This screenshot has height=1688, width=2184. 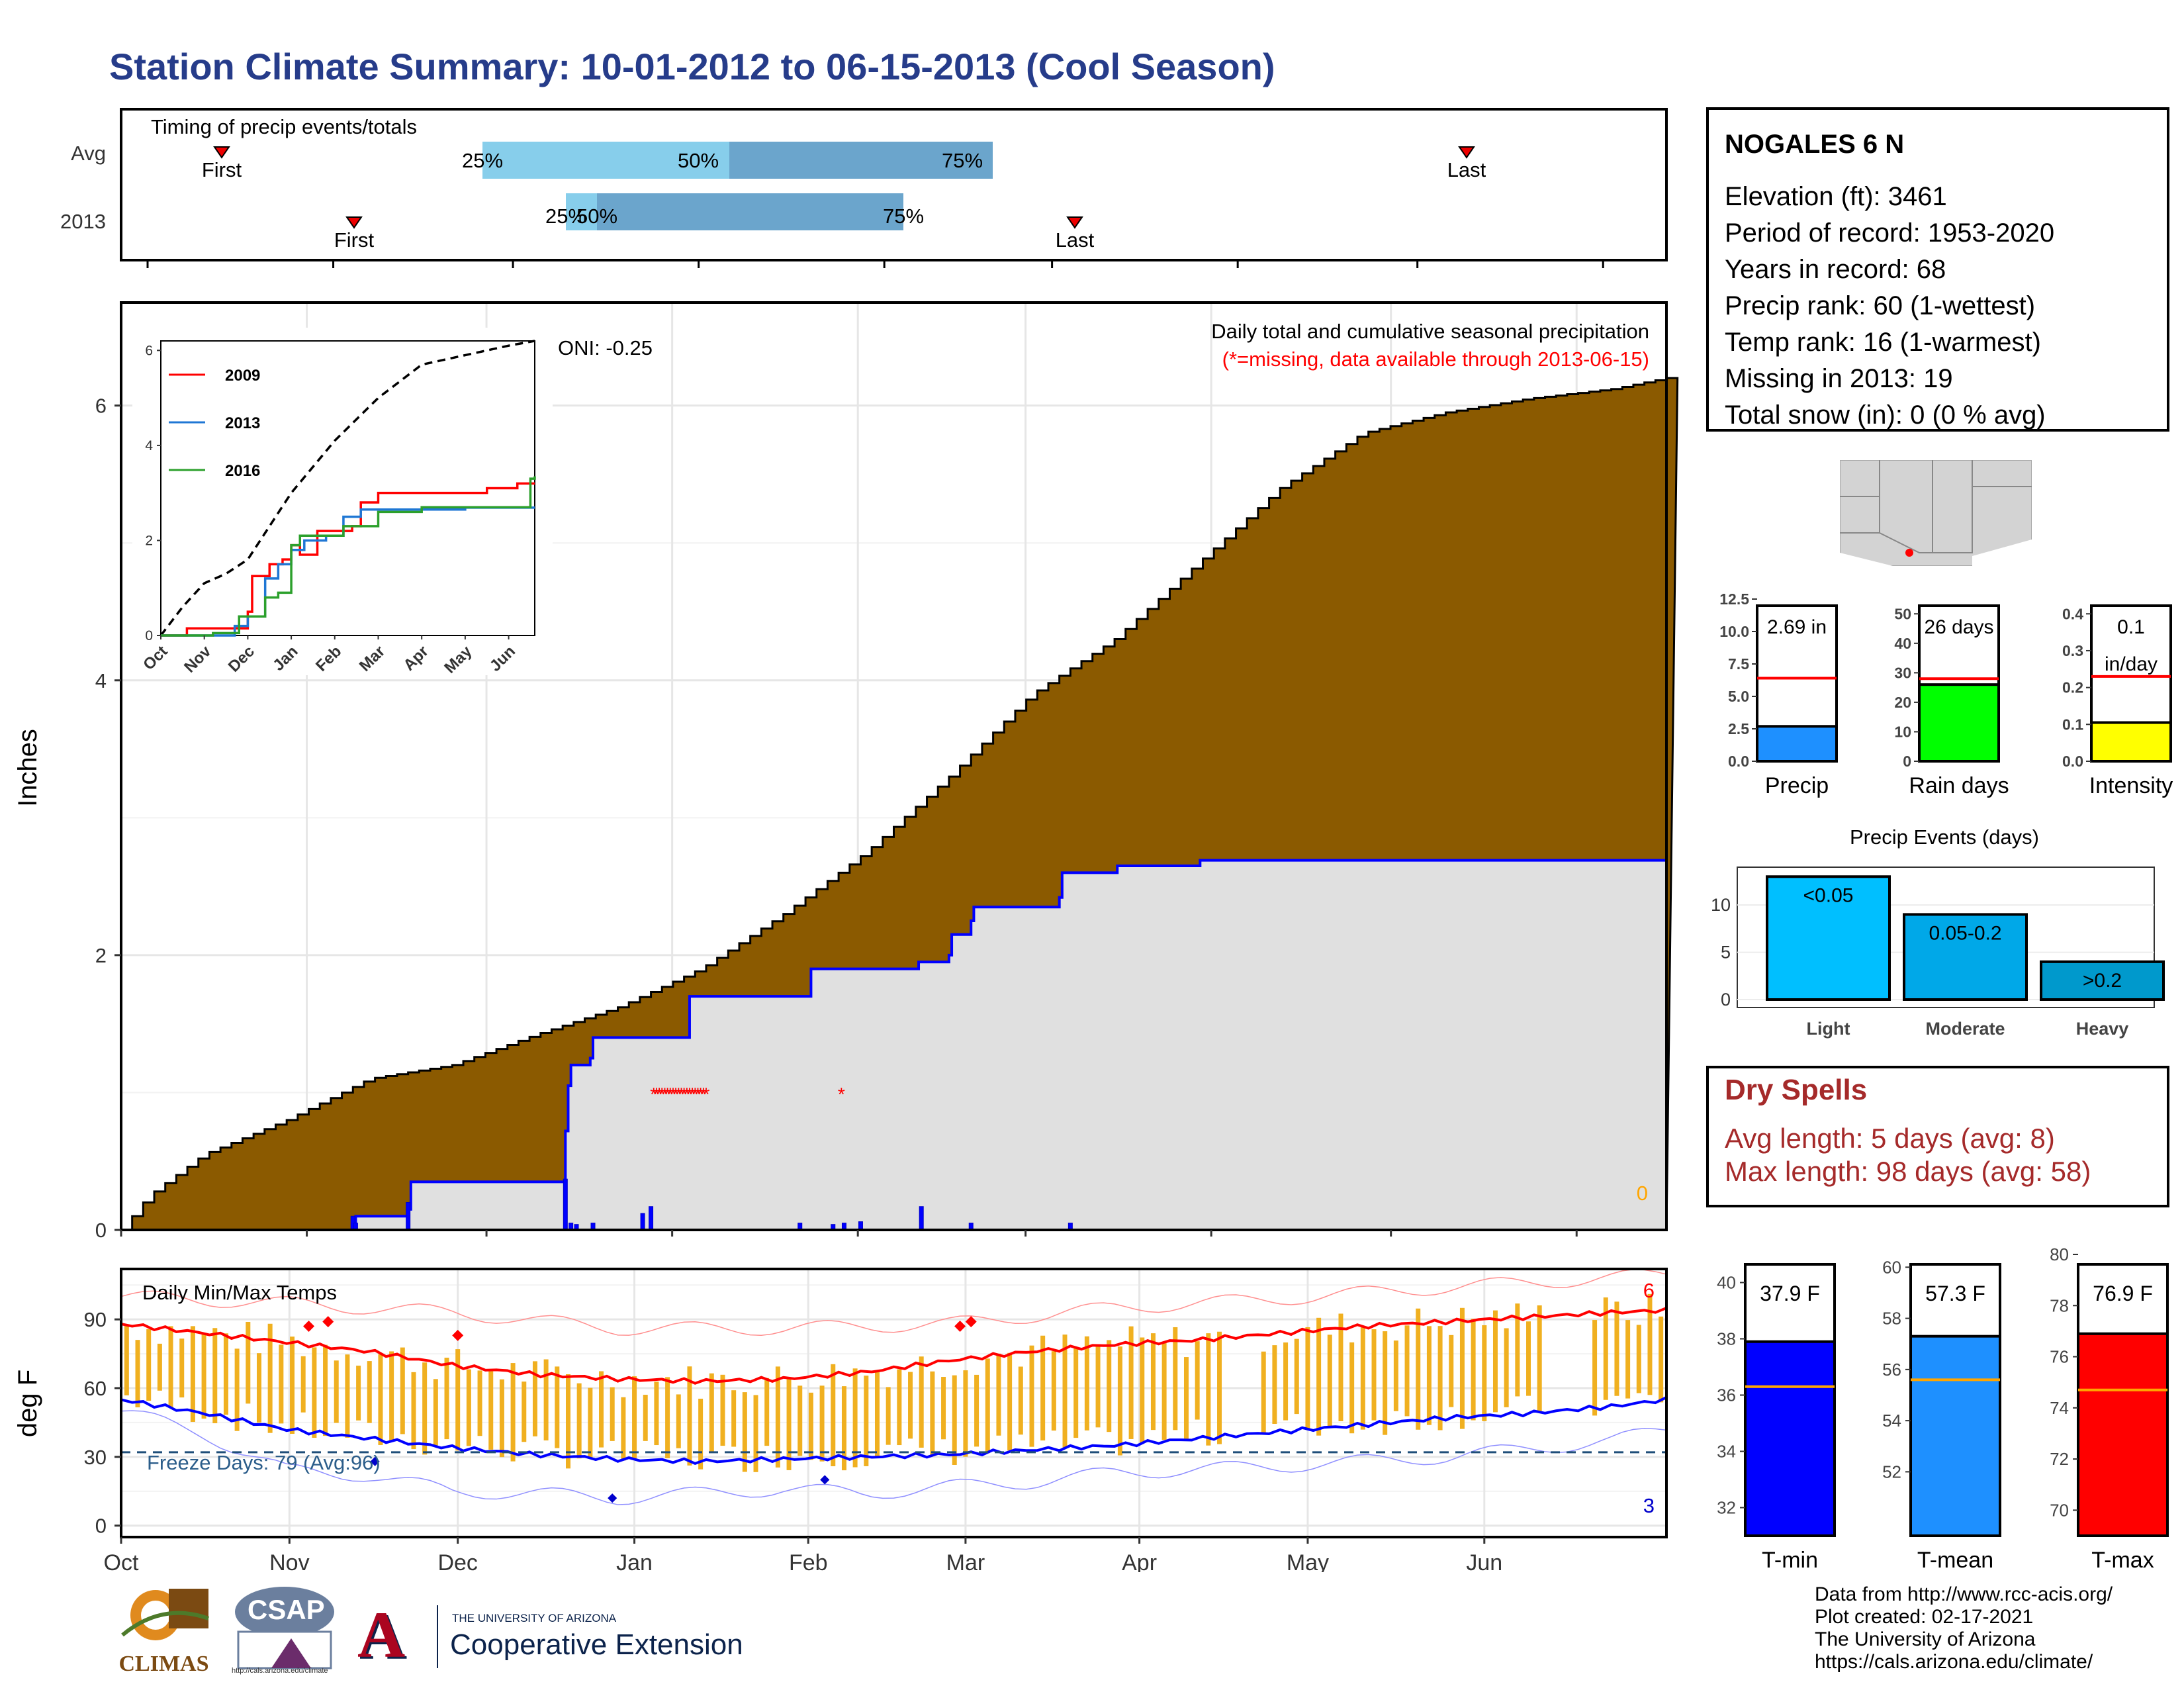 I want to click on timing-2013-last-marker, so click(x=1075, y=222).